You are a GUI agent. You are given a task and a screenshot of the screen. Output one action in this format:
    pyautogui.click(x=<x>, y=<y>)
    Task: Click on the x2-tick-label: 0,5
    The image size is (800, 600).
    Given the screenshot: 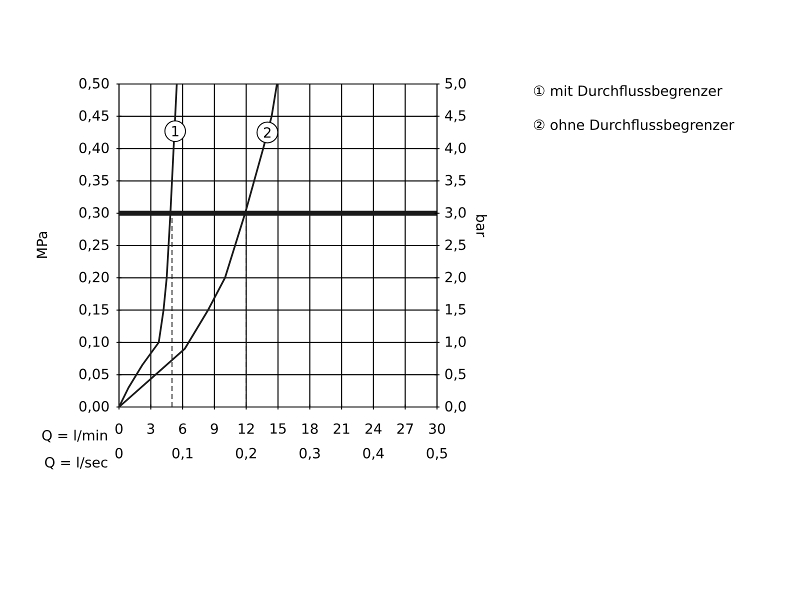 What is the action you would take?
    pyautogui.click(x=436, y=454)
    